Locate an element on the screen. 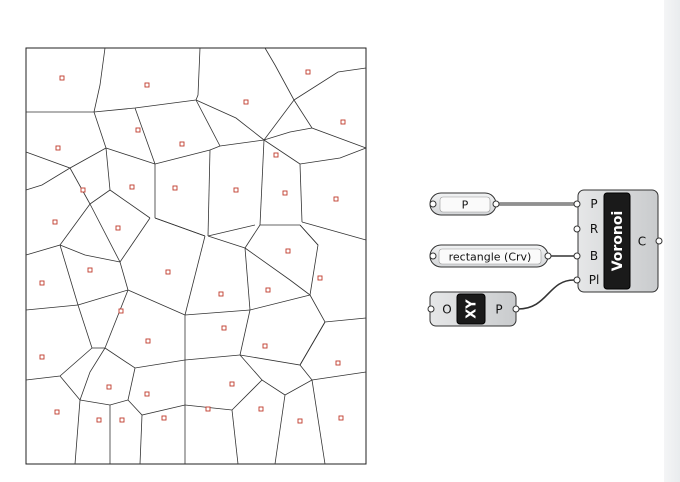  wires is located at coordinates (536, 256).